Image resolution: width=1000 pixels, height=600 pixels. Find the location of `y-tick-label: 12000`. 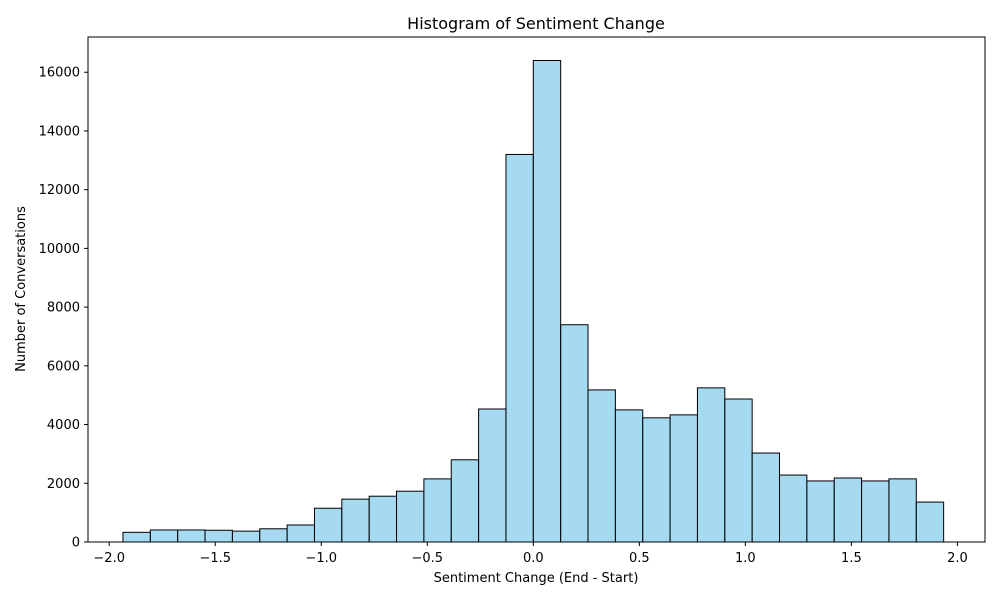

y-tick-label: 12000 is located at coordinates (59, 190).